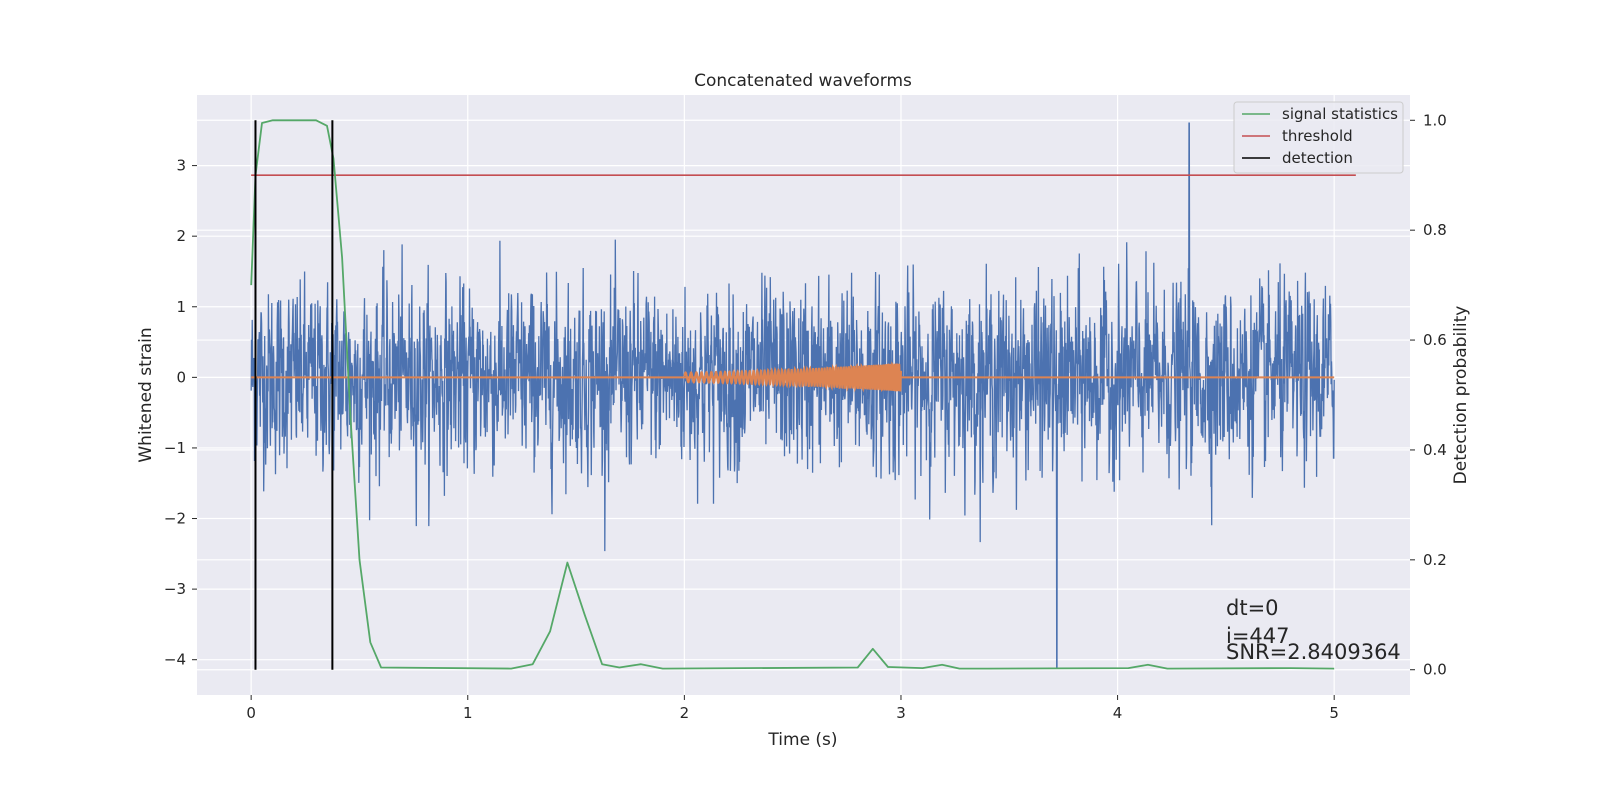 The width and height of the screenshot is (1600, 805). Describe the element at coordinates (685, 713) in the screenshot. I see `x-tick-label: 2` at that location.